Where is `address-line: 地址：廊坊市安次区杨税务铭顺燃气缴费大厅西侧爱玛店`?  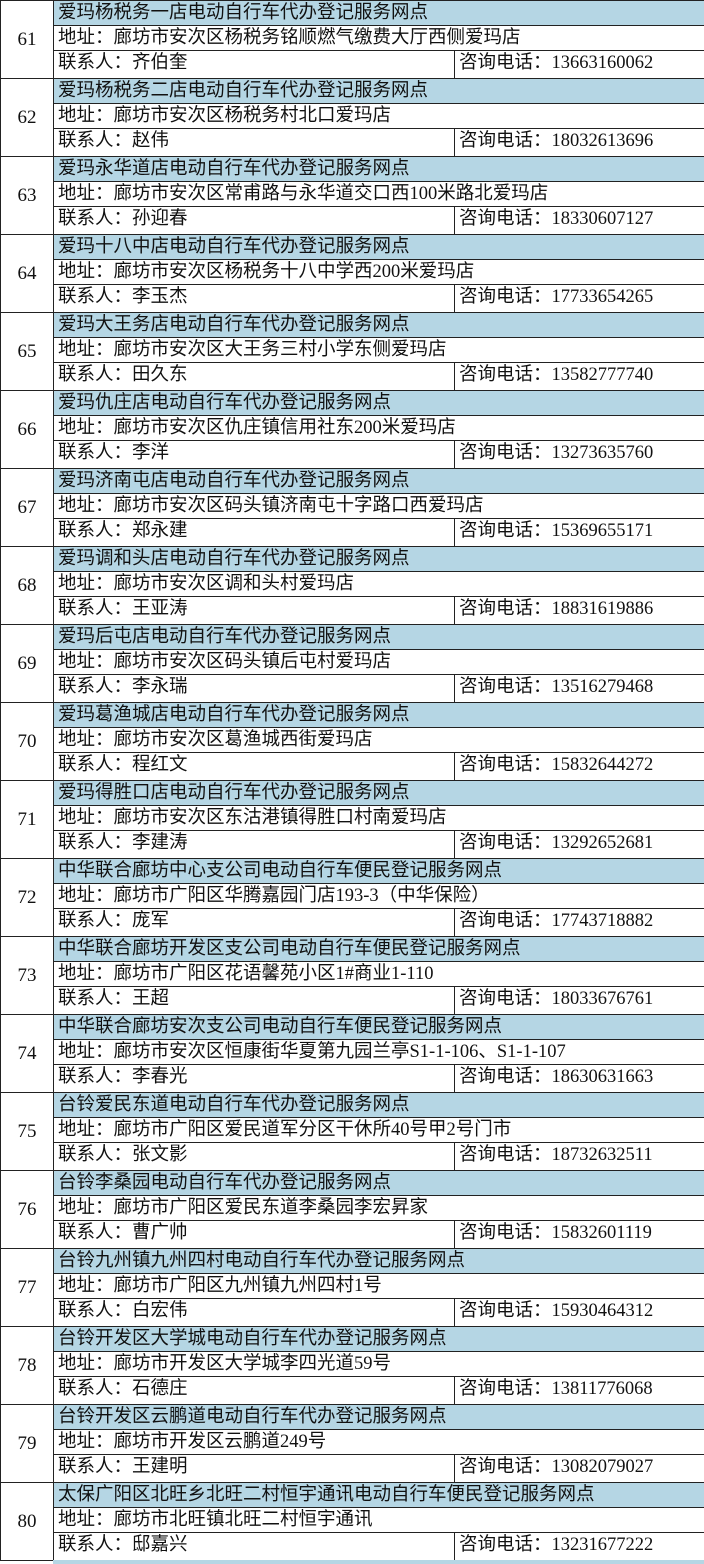
address-line: 地址：廊坊市安次区杨税务铭顺燃气缴费大厅西侧爱玛店 is located at coordinates (379, 38).